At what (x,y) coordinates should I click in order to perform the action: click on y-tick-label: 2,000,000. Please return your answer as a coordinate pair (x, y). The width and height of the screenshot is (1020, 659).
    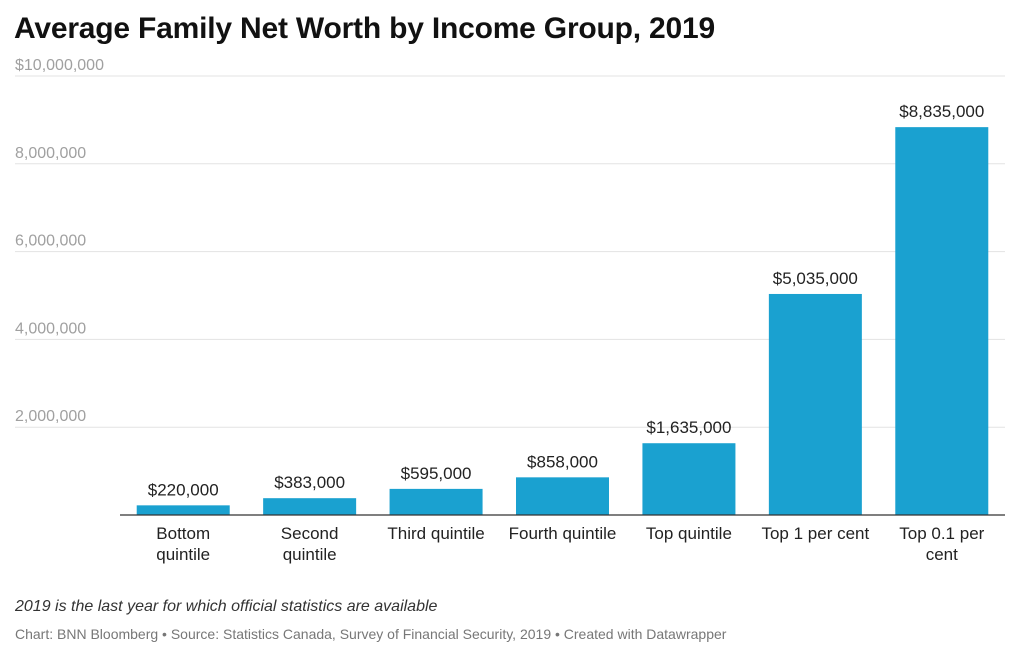
    Looking at the image, I should click on (50, 416).